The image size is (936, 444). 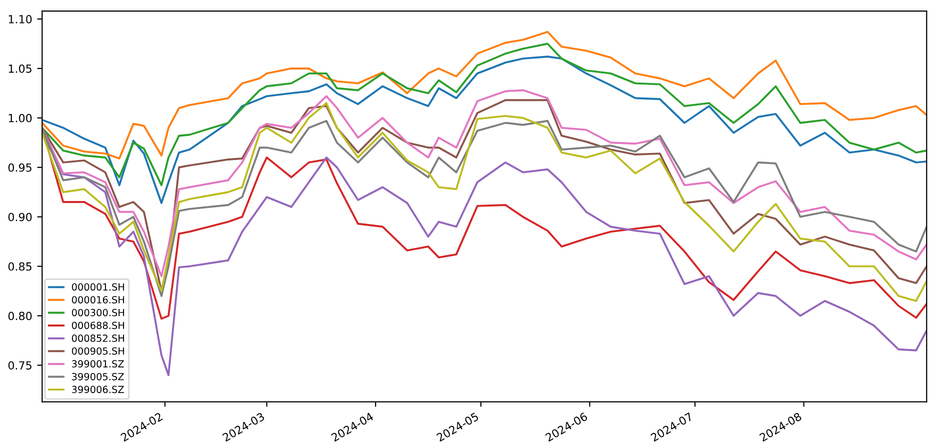 What do you see at coordinates (98, 376) in the screenshot?
I see `legend-label: 399005.SZ` at bounding box center [98, 376].